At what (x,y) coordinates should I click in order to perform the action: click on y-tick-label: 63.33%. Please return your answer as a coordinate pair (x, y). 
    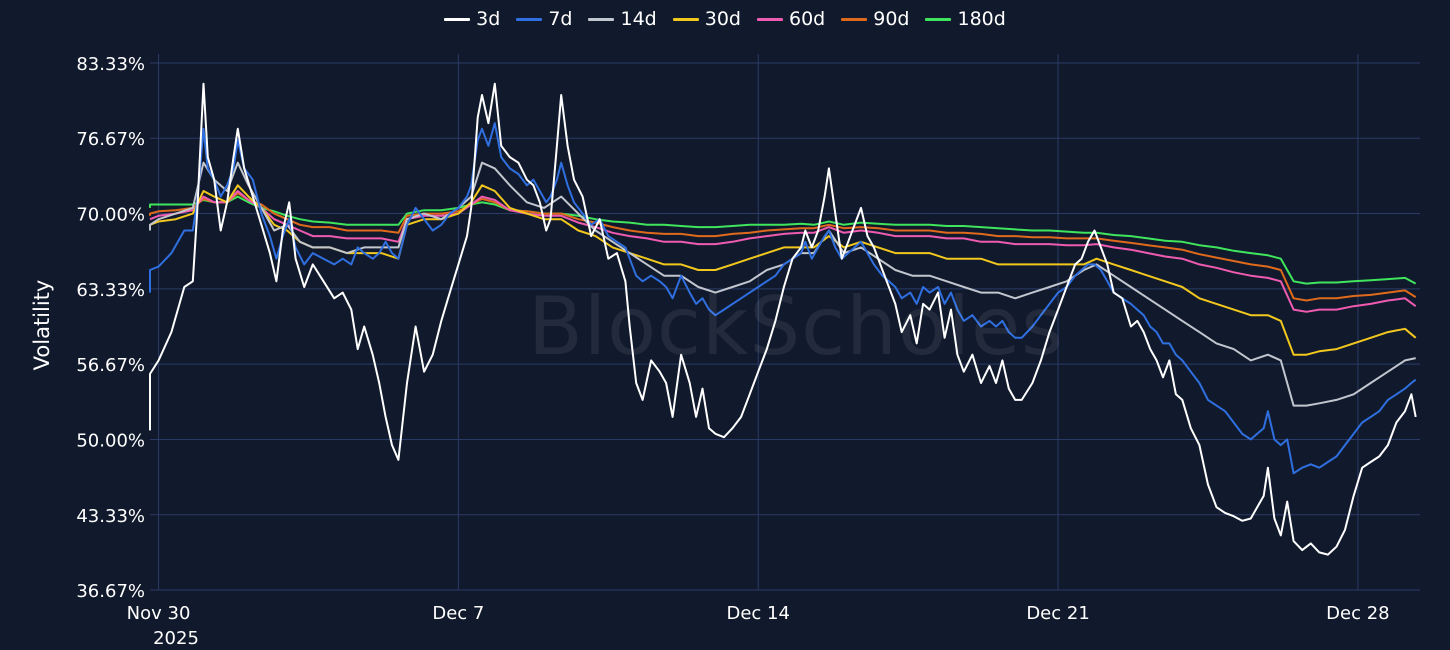
    Looking at the image, I should click on (110, 290).